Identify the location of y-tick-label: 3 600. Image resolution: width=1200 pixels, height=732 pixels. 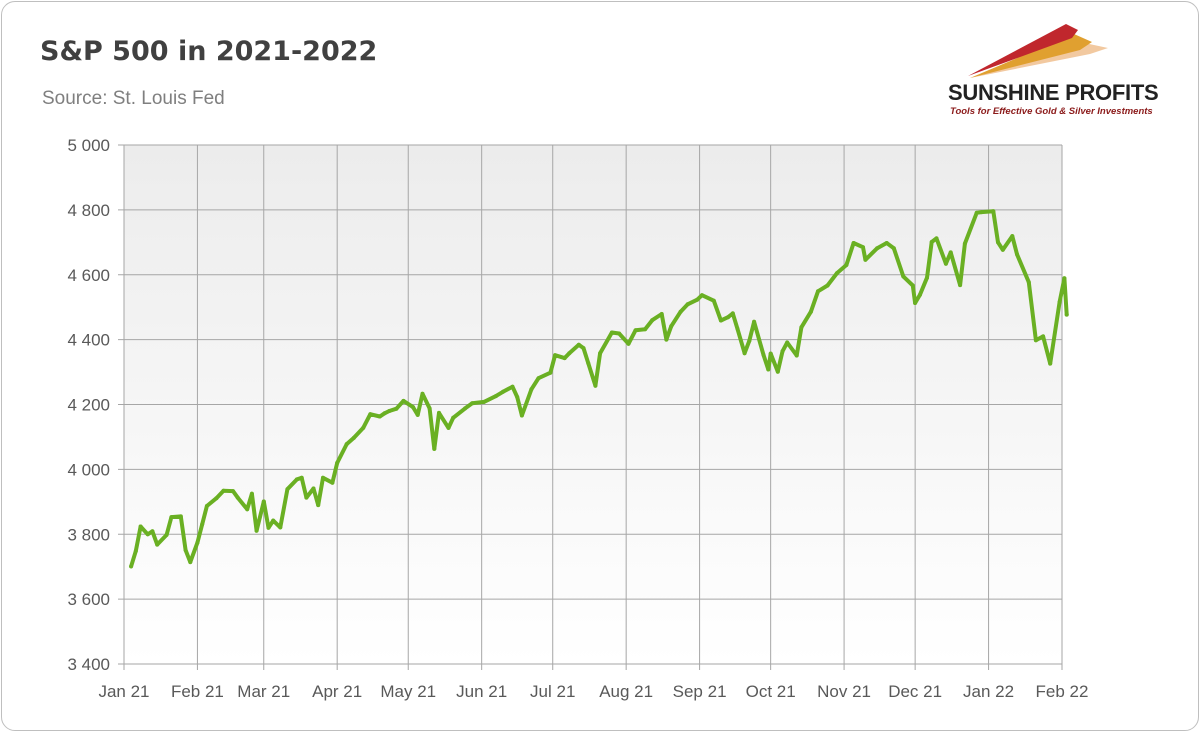
(88, 599).